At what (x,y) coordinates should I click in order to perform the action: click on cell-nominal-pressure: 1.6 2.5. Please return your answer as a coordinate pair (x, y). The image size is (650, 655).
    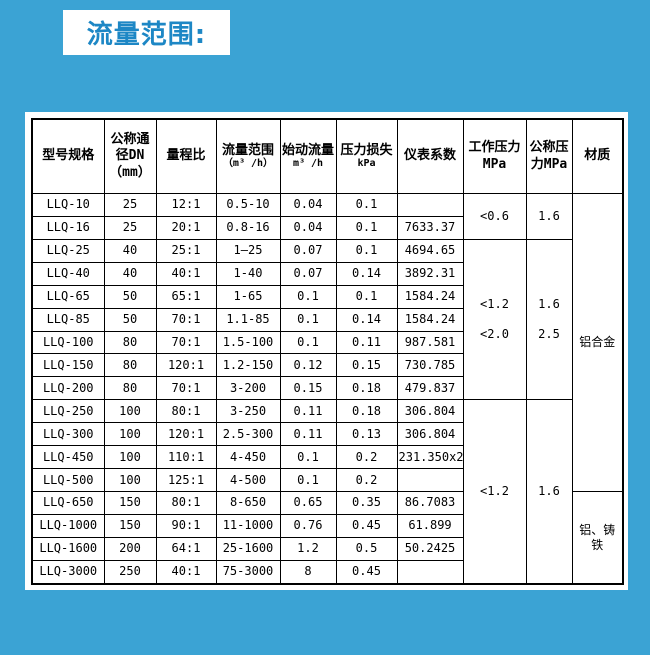
    Looking at the image, I should click on (549, 319).